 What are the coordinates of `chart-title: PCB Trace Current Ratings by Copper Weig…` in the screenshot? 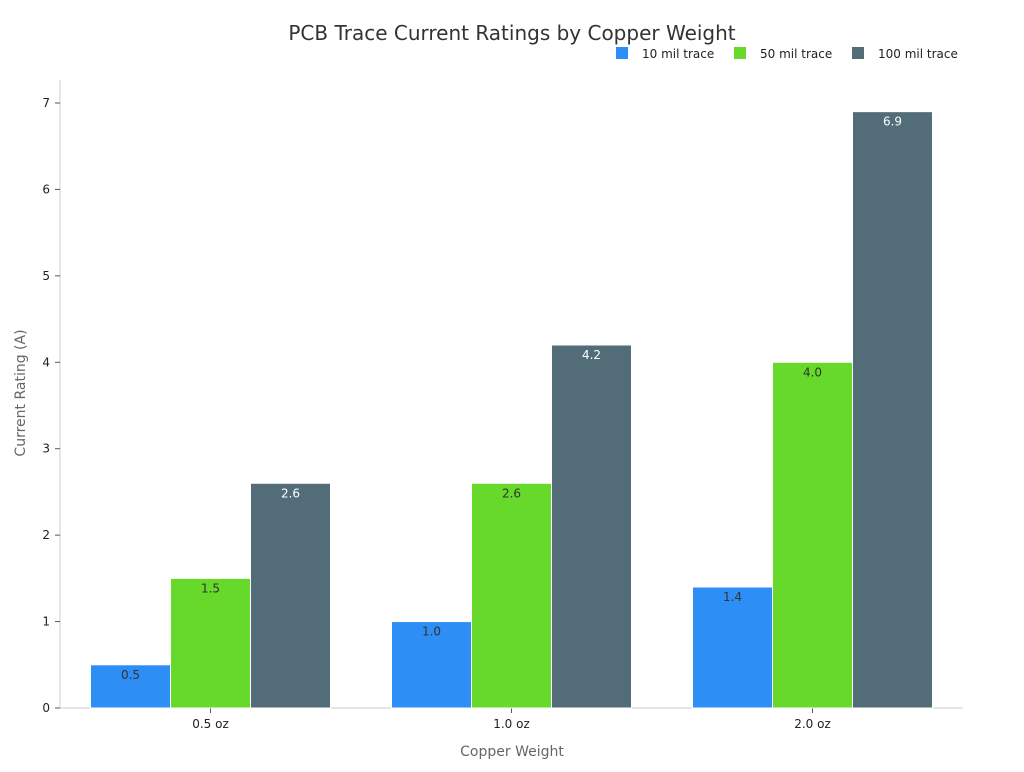 It's located at (511, 33).